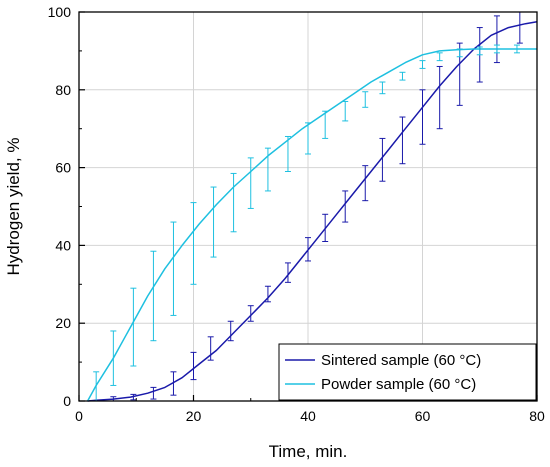 The image size is (550, 467). What do you see at coordinates (537, 416) in the screenshot?
I see `x-tick-label-80: 80` at bounding box center [537, 416].